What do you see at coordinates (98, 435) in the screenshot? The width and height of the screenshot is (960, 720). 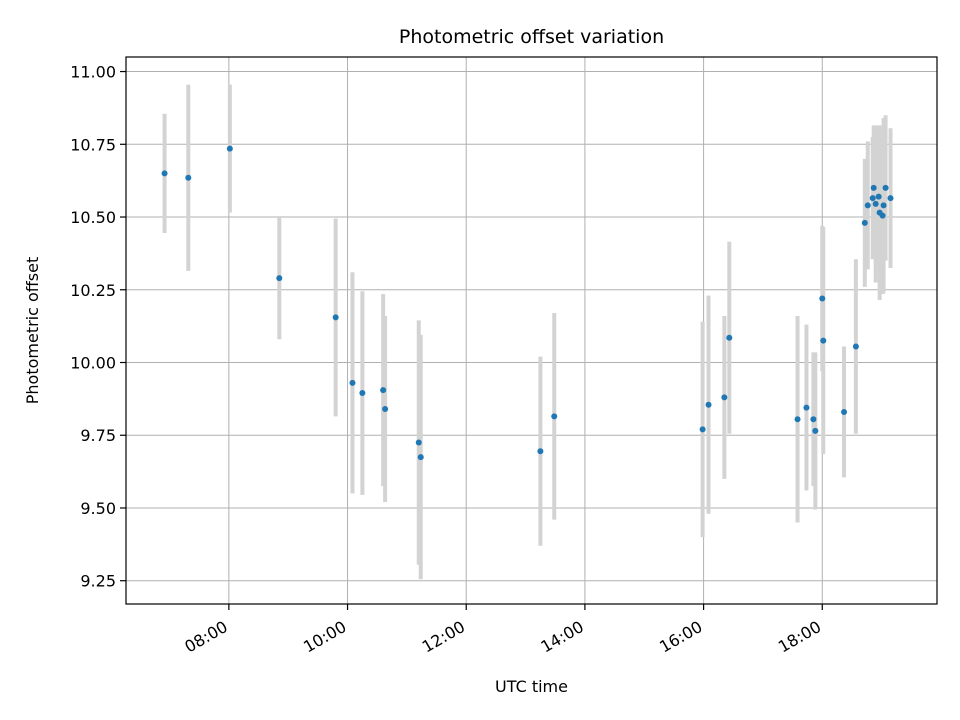 I see `y-tick-label: 9.75` at bounding box center [98, 435].